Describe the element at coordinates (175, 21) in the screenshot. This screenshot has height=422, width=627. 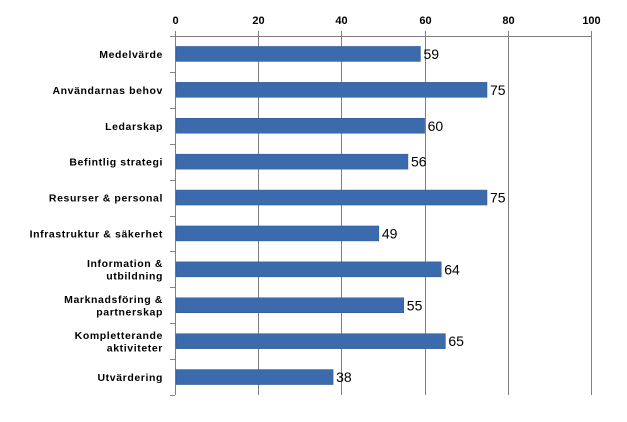
I see `x-tick-label: 0` at that location.